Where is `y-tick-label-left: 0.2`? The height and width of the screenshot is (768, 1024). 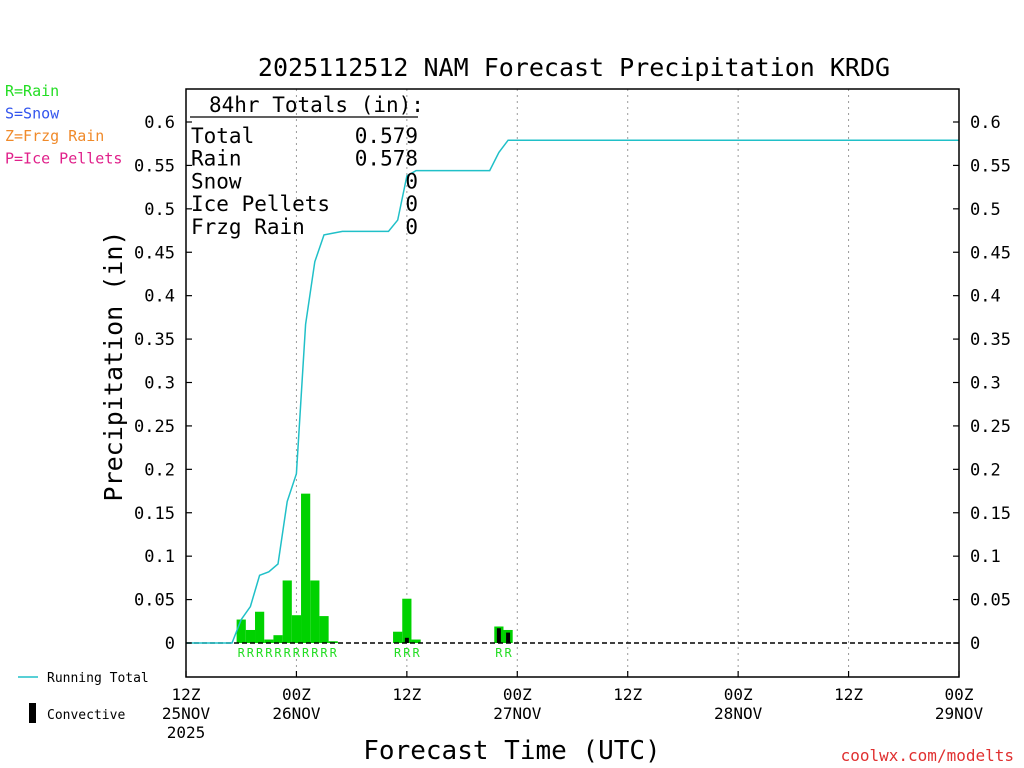
y-tick-label-left: 0.2 is located at coordinates (159, 470).